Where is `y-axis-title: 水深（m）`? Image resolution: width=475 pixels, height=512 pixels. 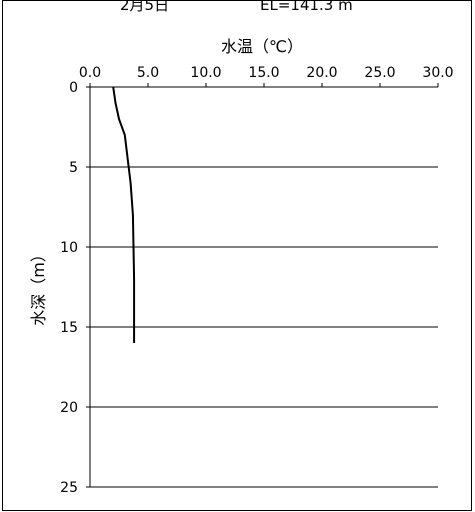 y-axis-title: 水深（m） is located at coordinates (38, 286).